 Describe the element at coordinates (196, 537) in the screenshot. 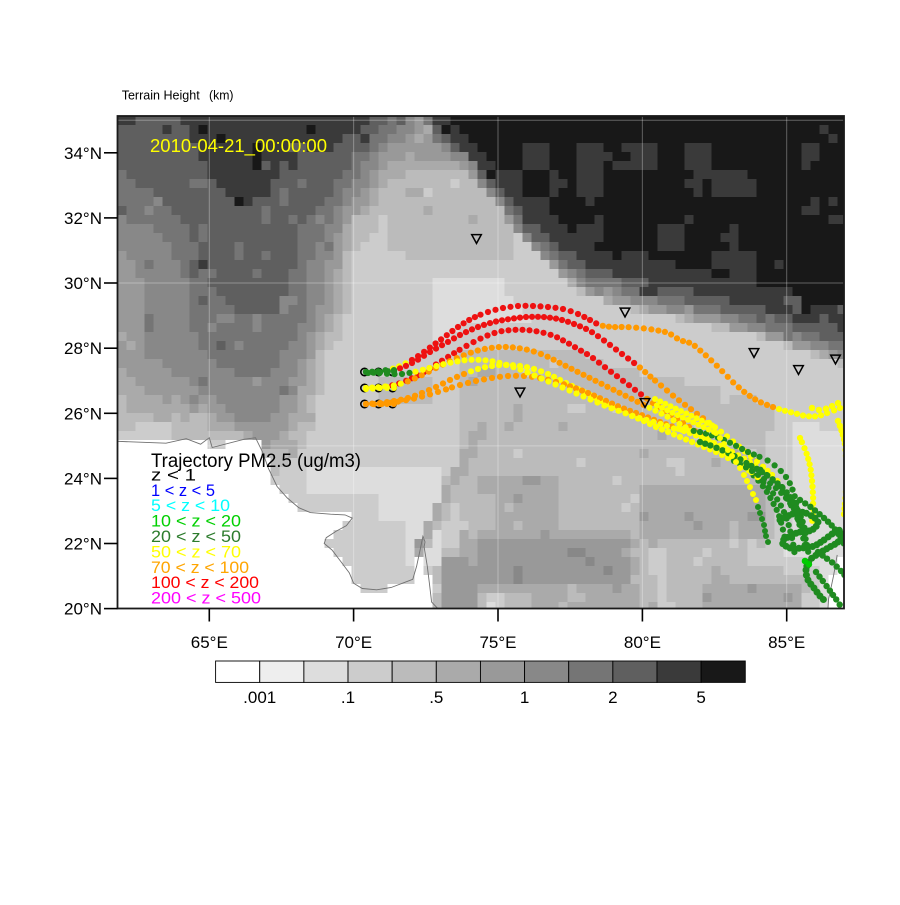

I see `svg-text: 20 < z < 50` at that location.